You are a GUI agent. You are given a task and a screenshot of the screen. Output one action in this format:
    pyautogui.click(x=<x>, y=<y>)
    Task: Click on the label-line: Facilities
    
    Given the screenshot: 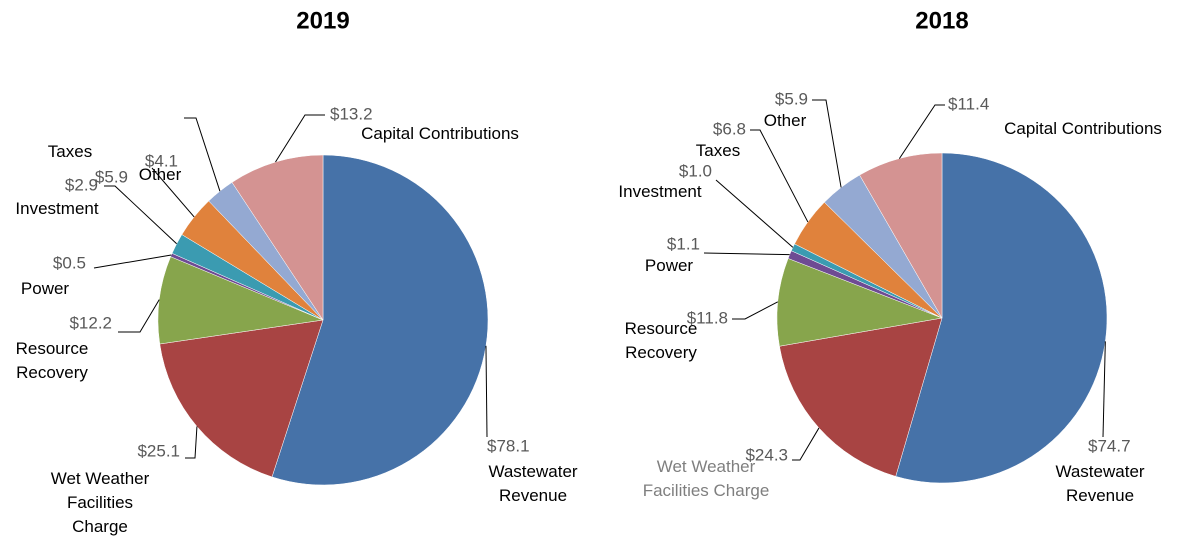 What is the action you would take?
    pyautogui.click(x=100, y=502)
    